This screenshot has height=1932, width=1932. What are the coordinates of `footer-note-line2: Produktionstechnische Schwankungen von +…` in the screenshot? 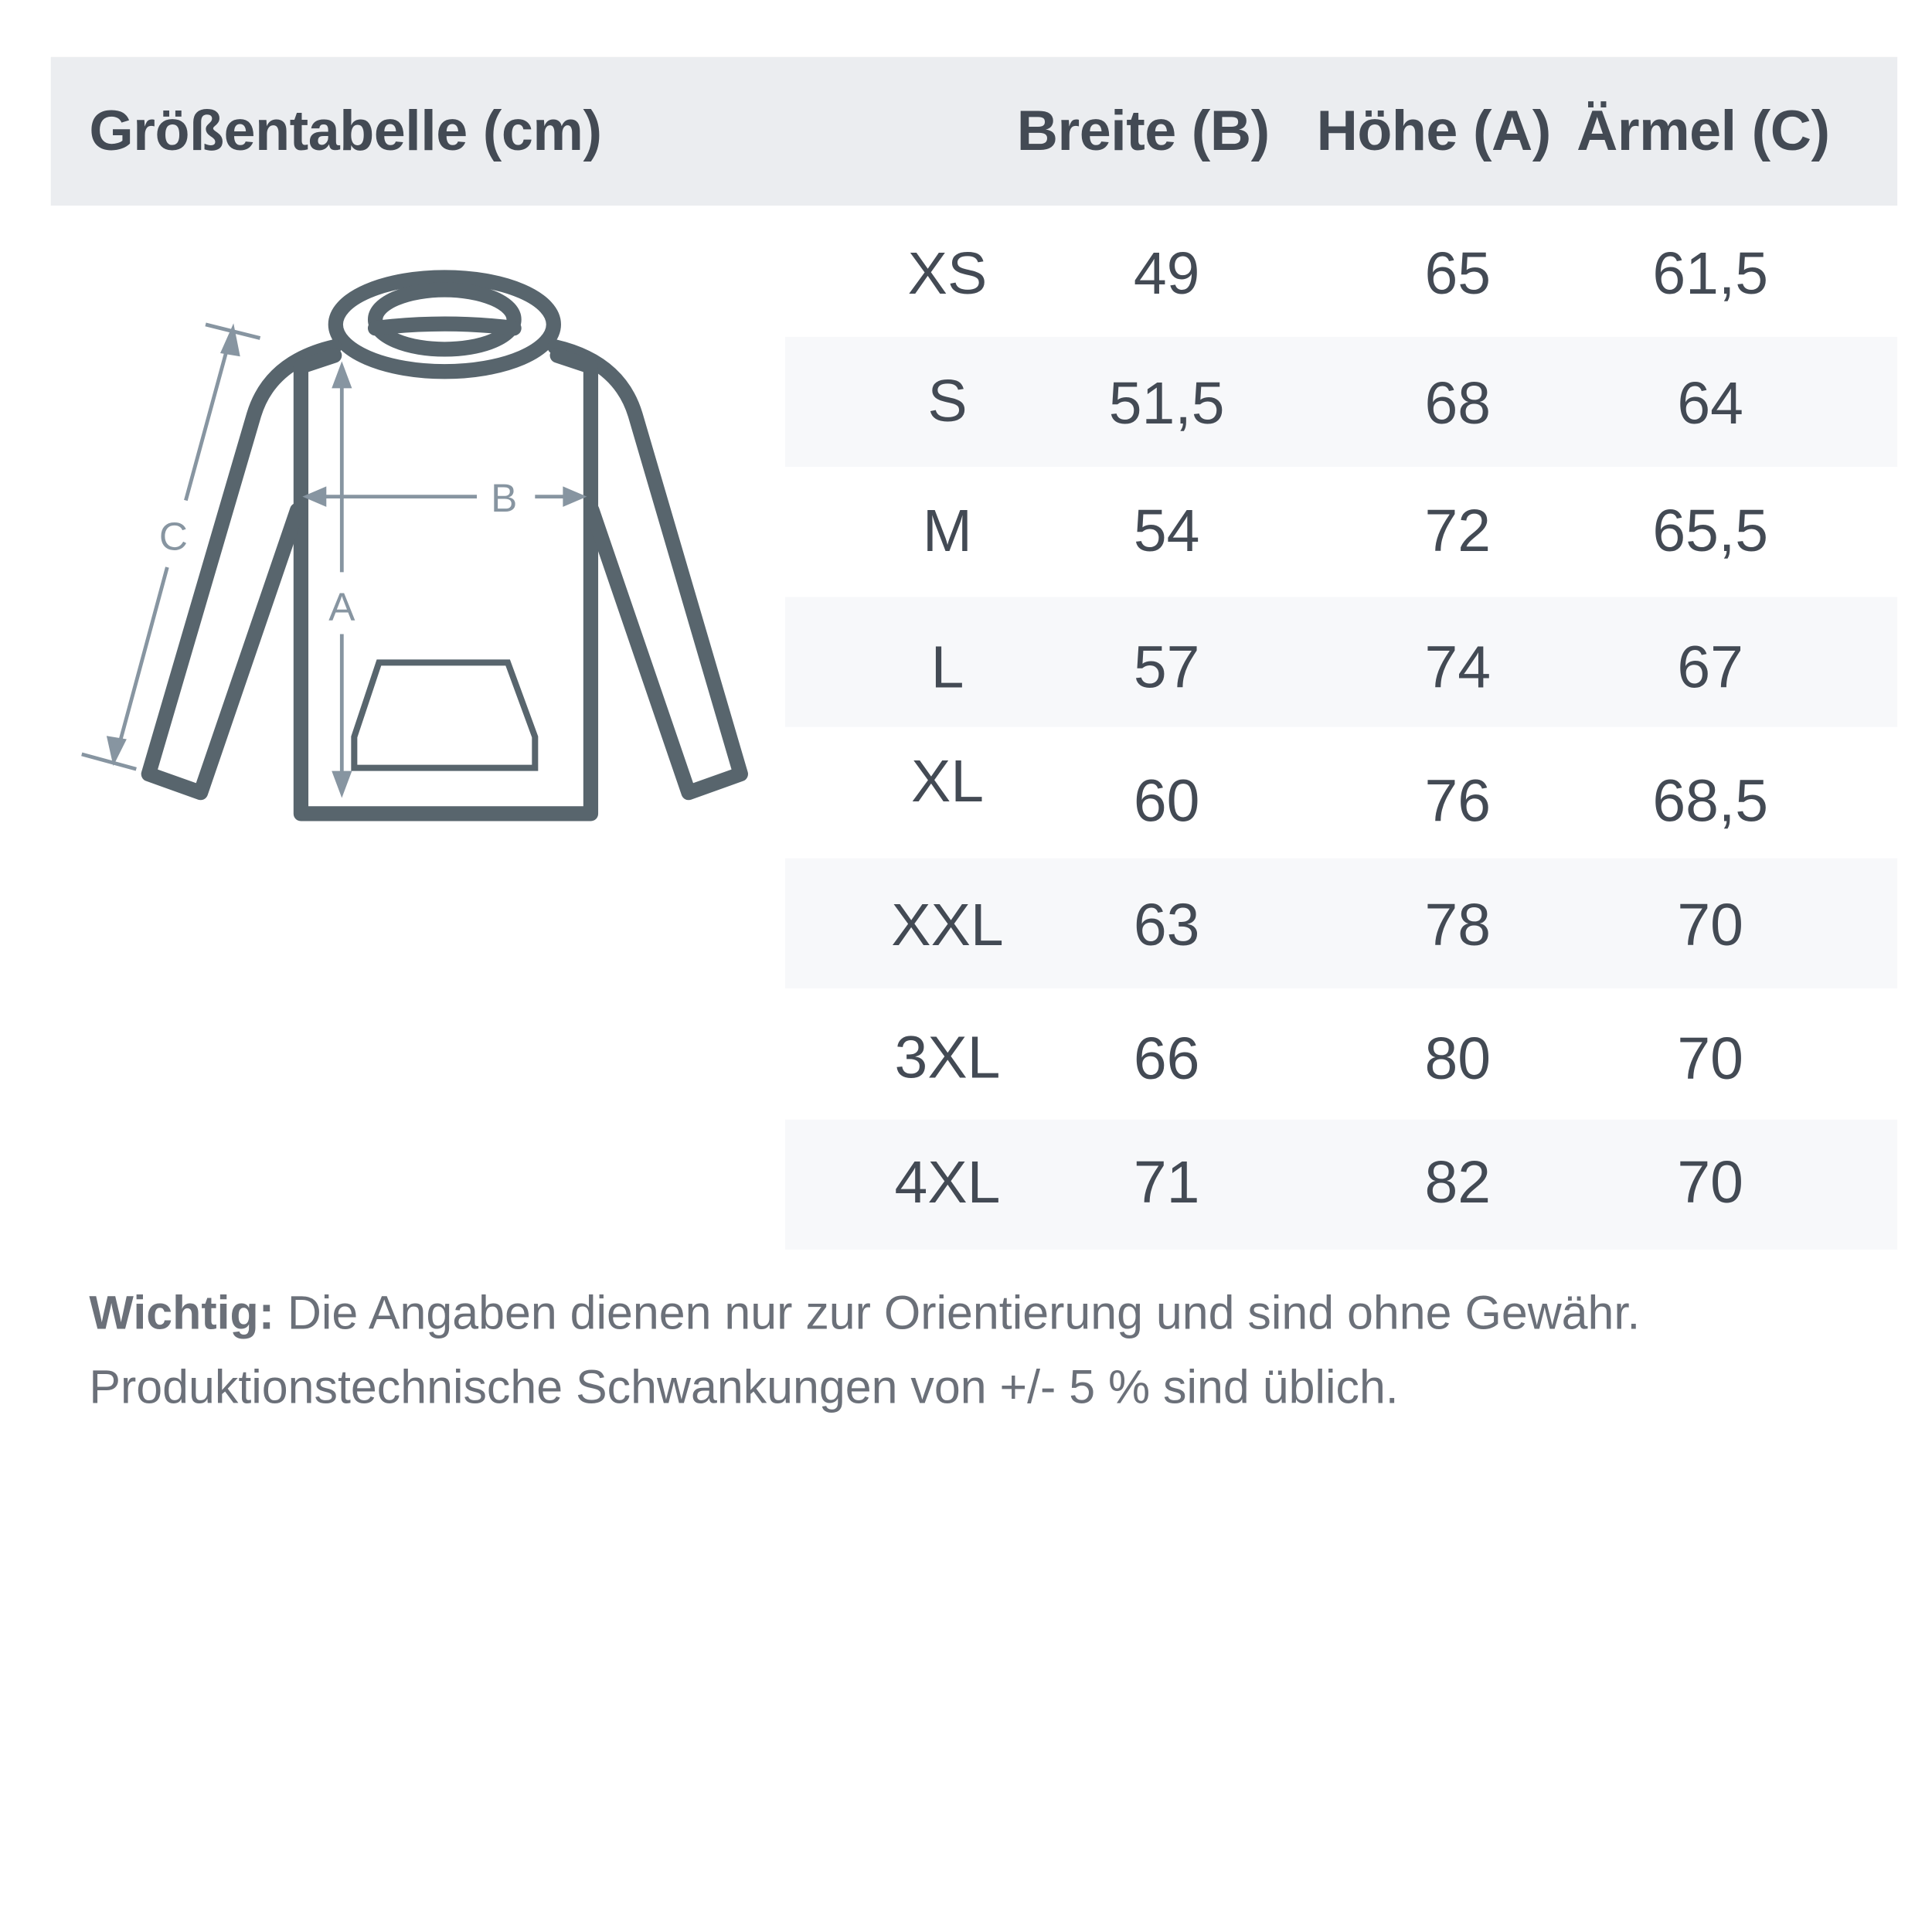 It's located at (744, 1389).